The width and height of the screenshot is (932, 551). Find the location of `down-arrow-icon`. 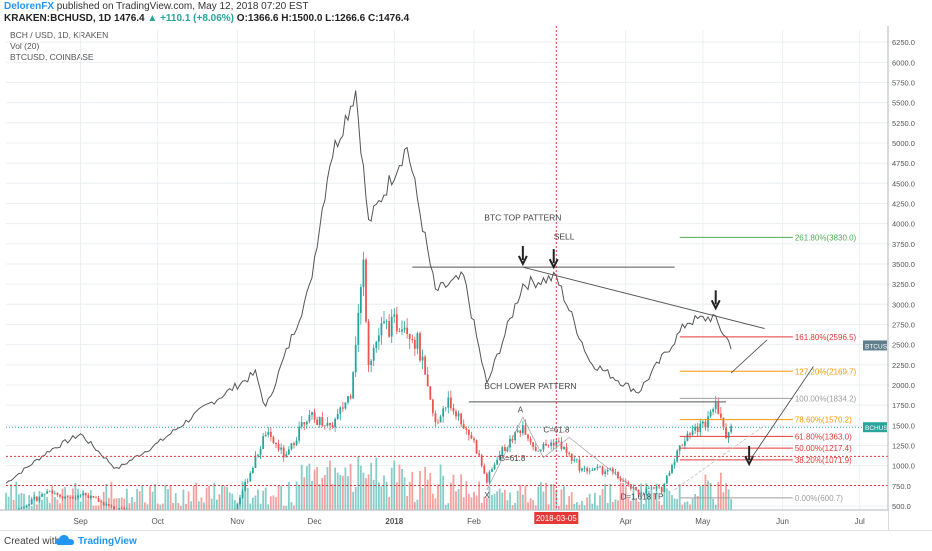

down-arrow-icon is located at coordinates (749, 456).